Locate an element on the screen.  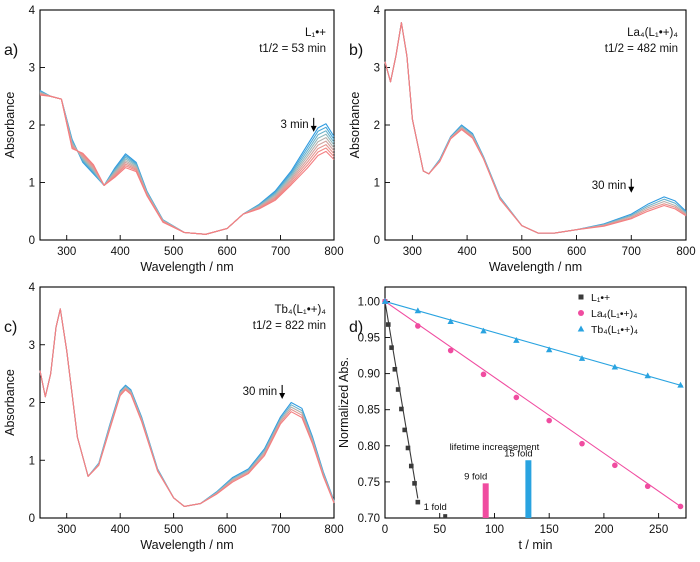
inset-bar-label: 1 fold is located at coordinates (435, 507).